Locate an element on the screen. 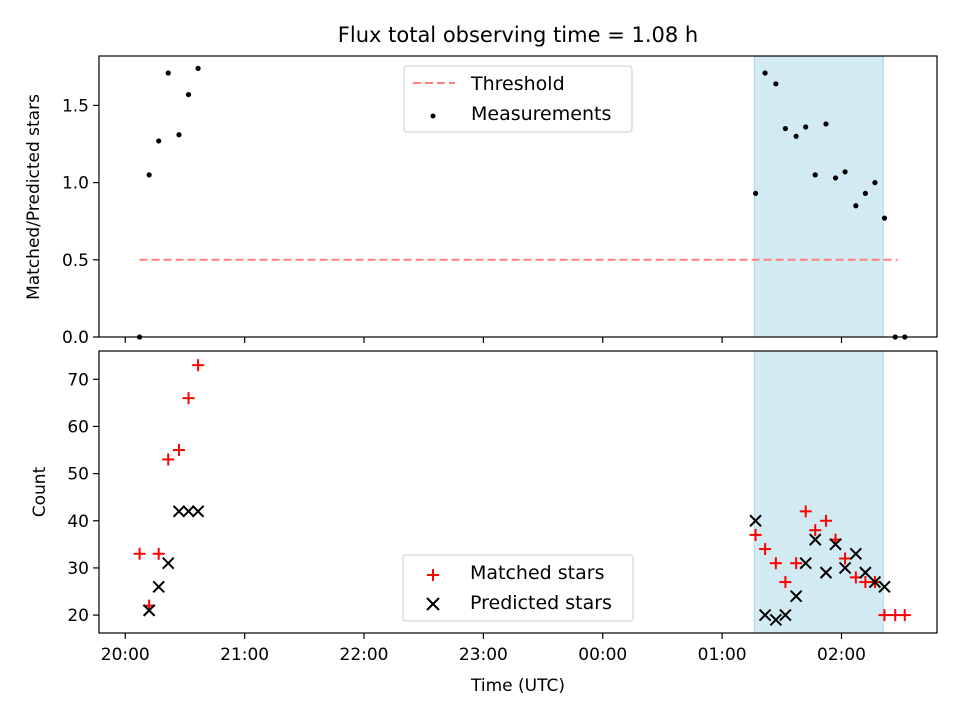 This screenshot has height=720, width=960. ratio-y-tick-label: 0.0 is located at coordinates (75, 338).